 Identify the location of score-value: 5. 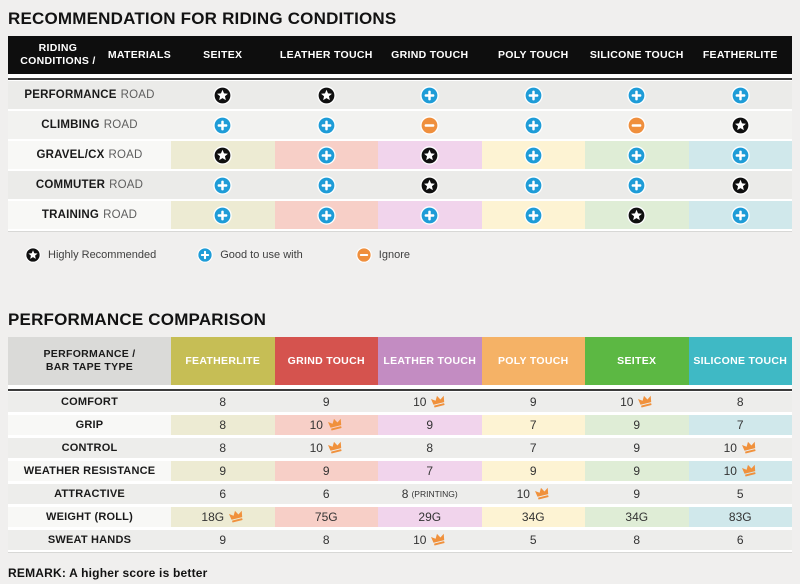
(533, 540).